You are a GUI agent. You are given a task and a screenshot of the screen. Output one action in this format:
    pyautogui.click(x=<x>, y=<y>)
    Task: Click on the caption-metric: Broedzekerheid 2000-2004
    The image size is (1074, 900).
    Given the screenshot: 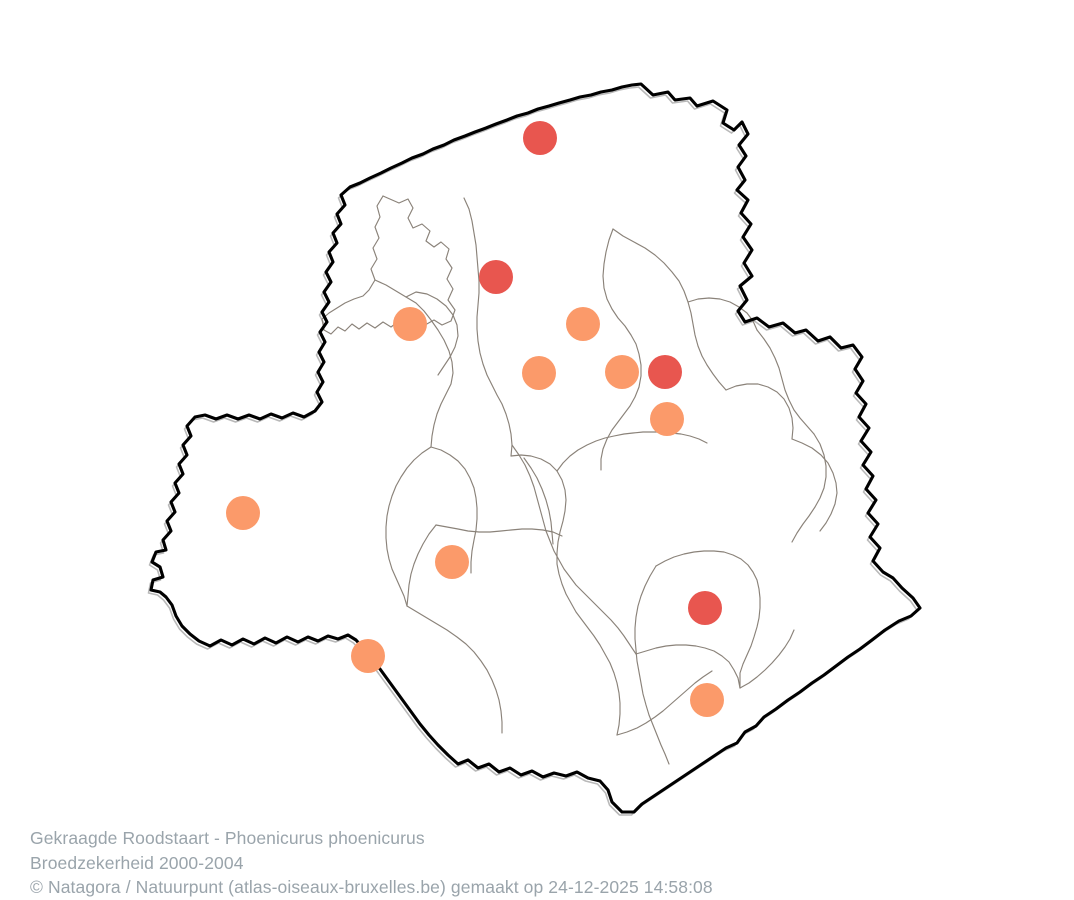 What is the action you would take?
    pyautogui.click(x=137, y=862)
    